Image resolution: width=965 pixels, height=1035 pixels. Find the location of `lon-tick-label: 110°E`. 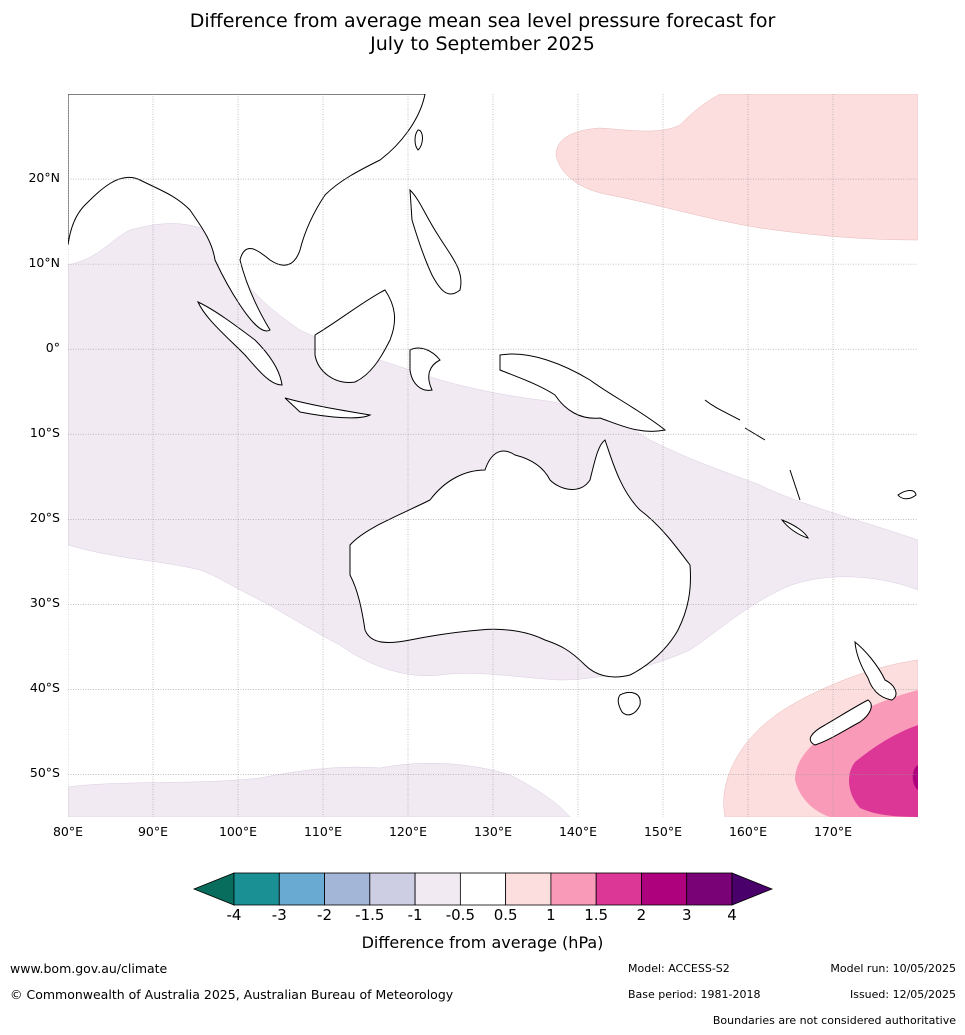

lon-tick-label: 110°E is located at coordinates (322, 831).